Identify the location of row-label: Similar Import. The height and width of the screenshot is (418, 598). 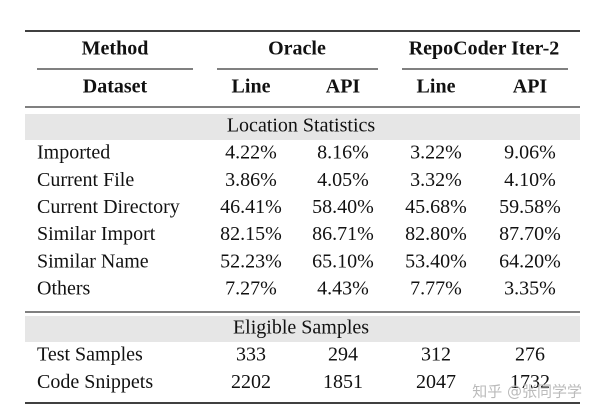
(96, 234).